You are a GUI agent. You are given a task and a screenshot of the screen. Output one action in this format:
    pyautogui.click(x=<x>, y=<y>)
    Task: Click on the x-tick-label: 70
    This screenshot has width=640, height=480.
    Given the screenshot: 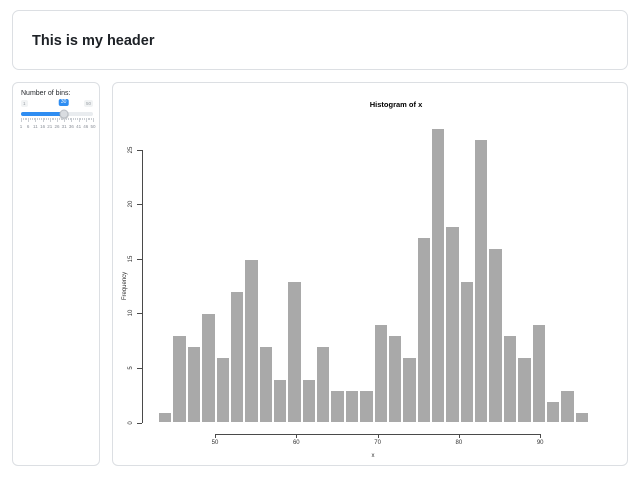 What is the action you would take?
    pyautogui.click(x=377, y=443)
    